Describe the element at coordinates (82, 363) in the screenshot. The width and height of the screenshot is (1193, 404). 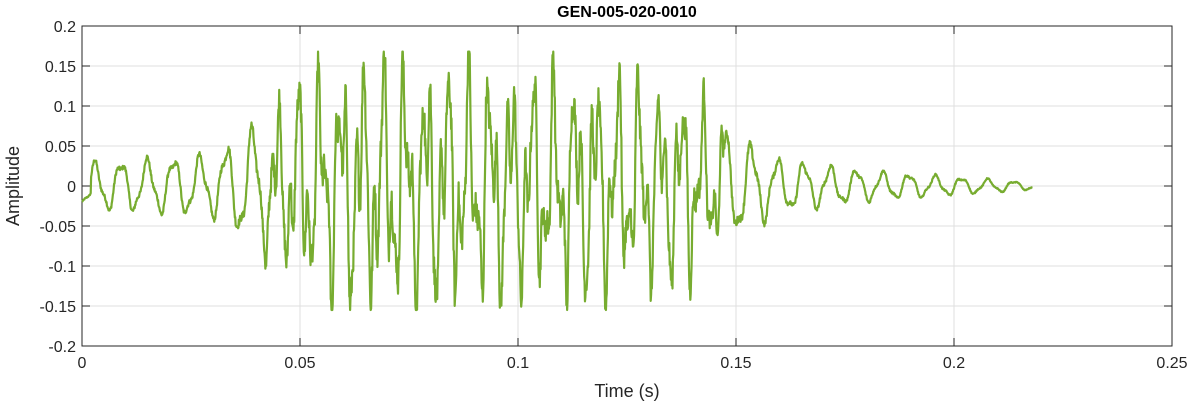
I see `x-tick-label: 0` at that location.